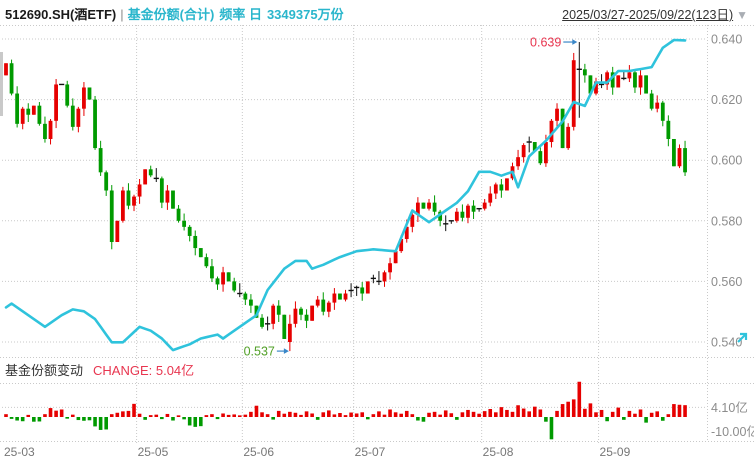  I want to click on svg-text: 0.640, so click(726, 40).